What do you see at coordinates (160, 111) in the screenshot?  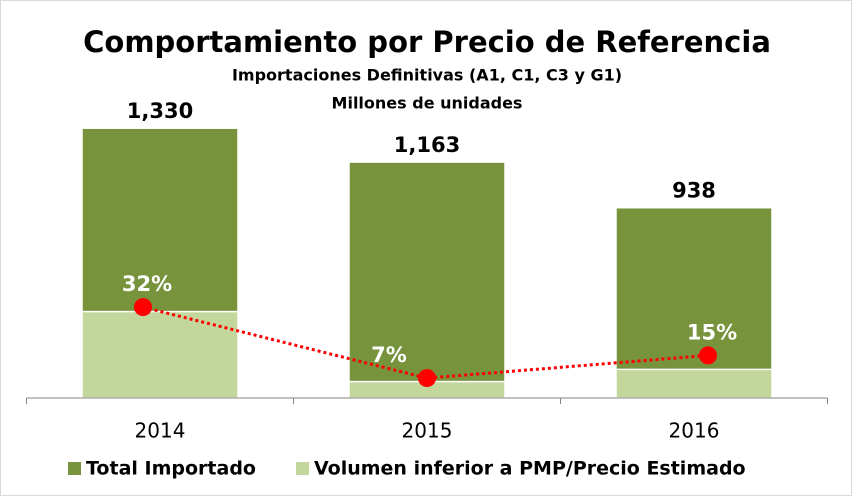 I see `data-label: 1,330` at bounding box center [160, 111].